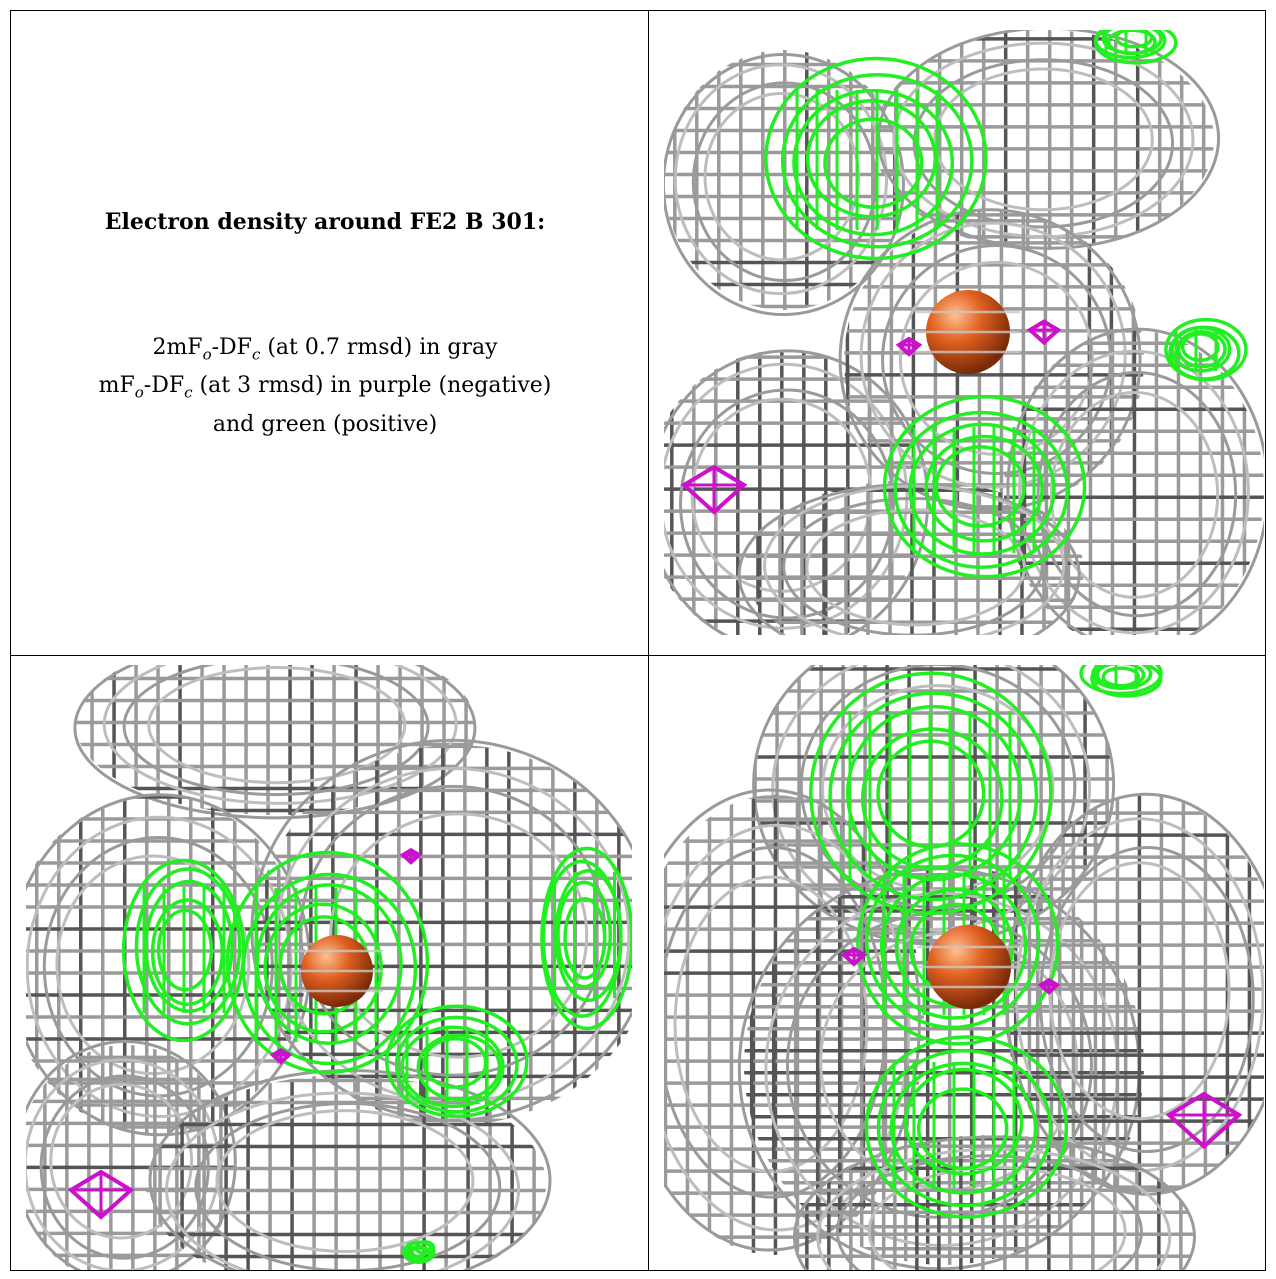 The width and height of the screenshot is (1276, 1279). I want to click on line1-suffix: (at 0.7 rmsd) in gray, so click(379, 347).